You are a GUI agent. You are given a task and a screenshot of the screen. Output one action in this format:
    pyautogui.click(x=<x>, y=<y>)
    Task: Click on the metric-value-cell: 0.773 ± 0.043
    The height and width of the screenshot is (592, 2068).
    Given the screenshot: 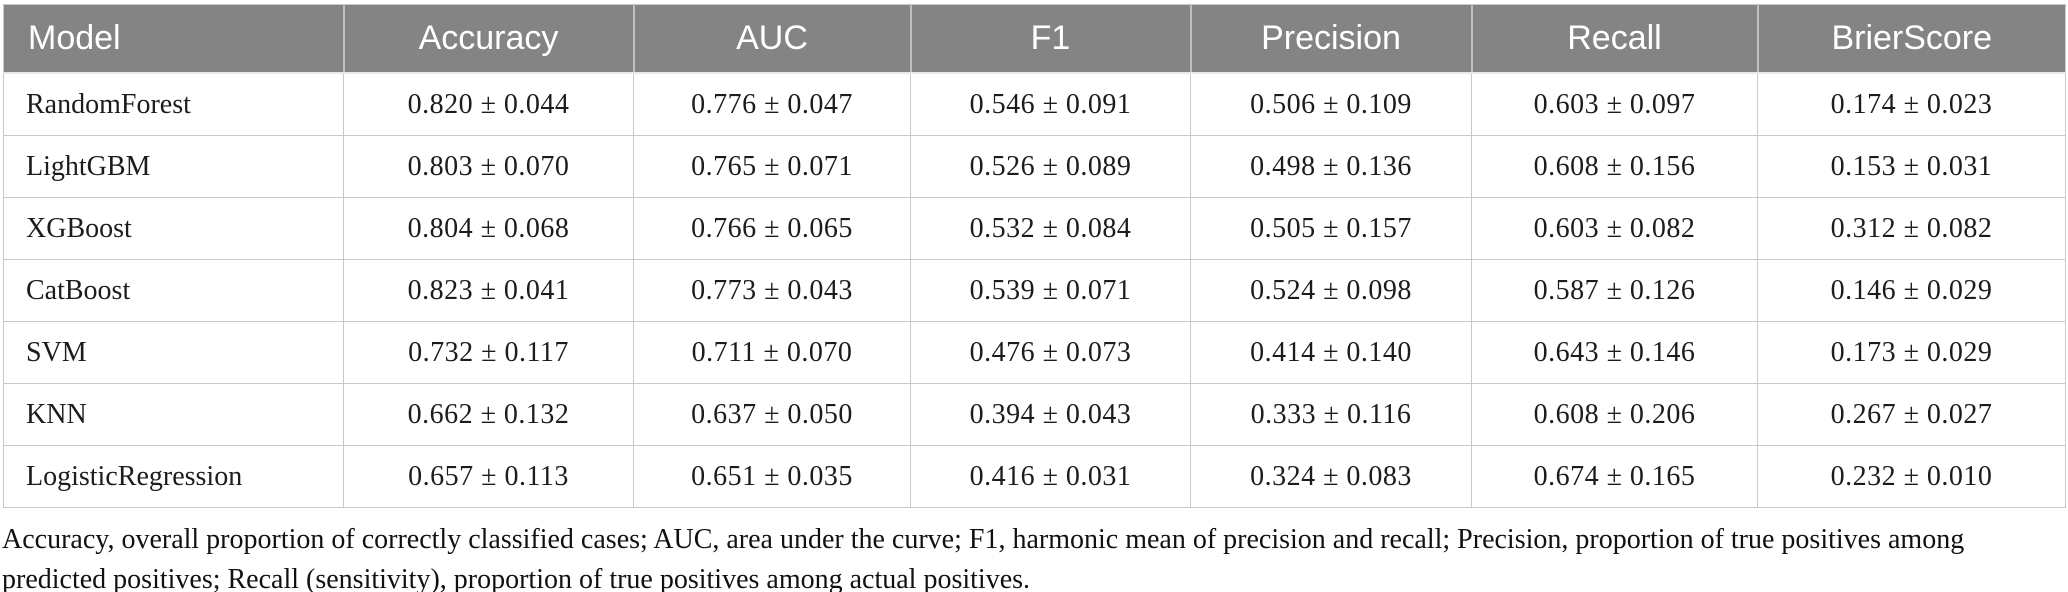 What is the action you would take?
    pyautogui.click(x=772, y=290)
    